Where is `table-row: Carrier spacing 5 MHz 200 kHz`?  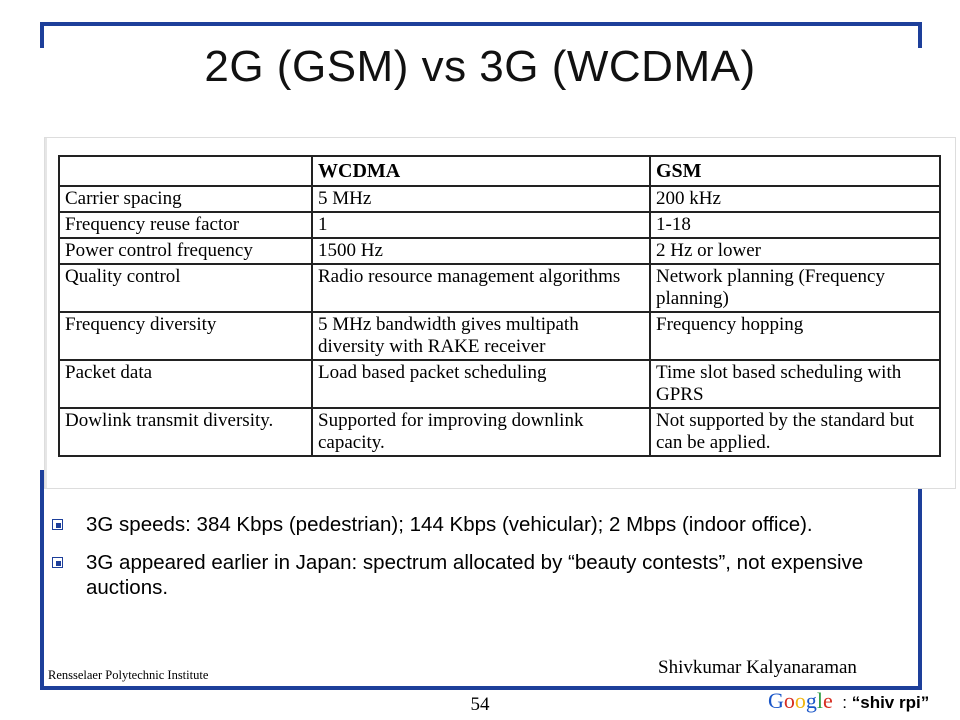
table-row: Carrier spacing 5 MHz 200 kHz is located at coordinates (499, 199).